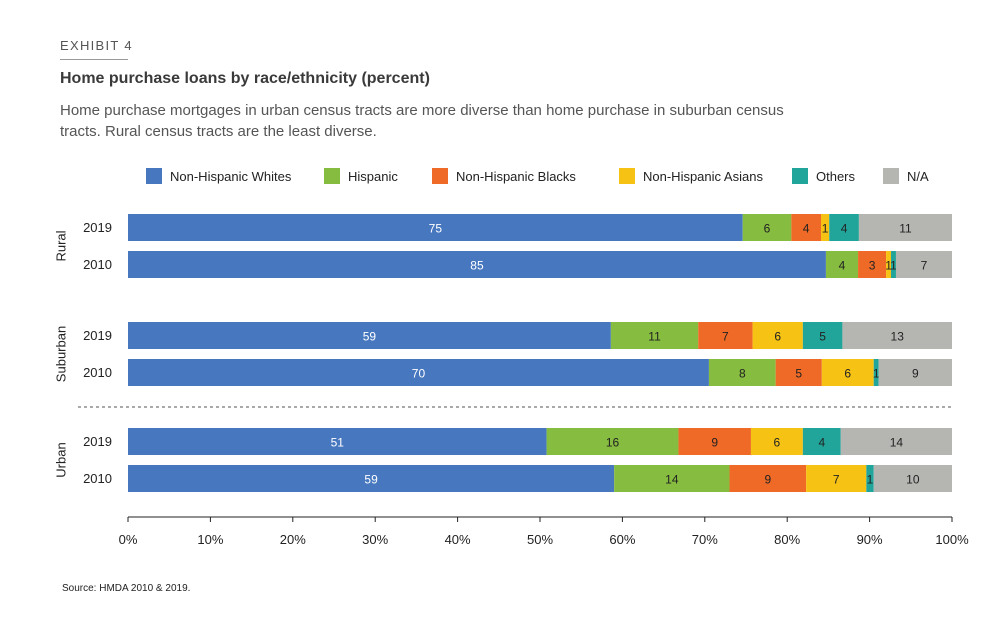 The height and width of the screenshot is (641, 1000). I want to click on x-tick-label: 0%, so click(128, 539).